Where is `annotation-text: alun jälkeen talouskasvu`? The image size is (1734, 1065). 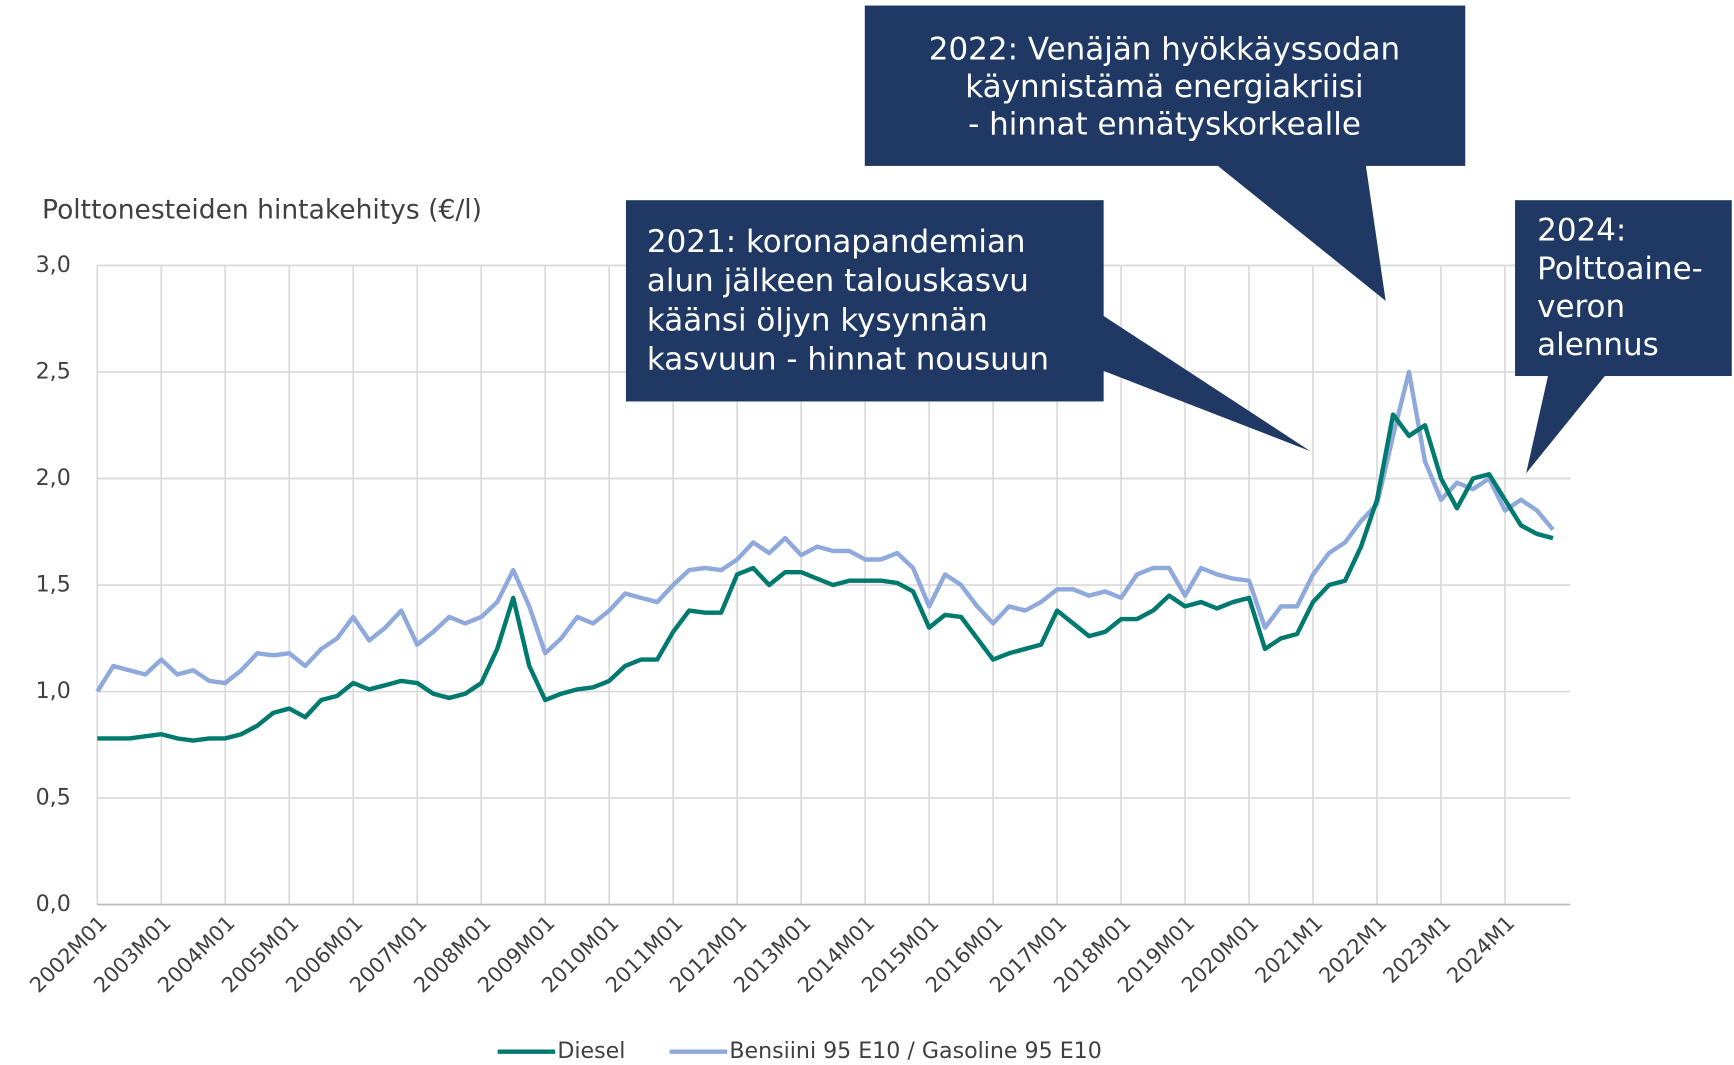 annotation-text: alun jälkeen talouskasvu is located at coordinates (838, 281).